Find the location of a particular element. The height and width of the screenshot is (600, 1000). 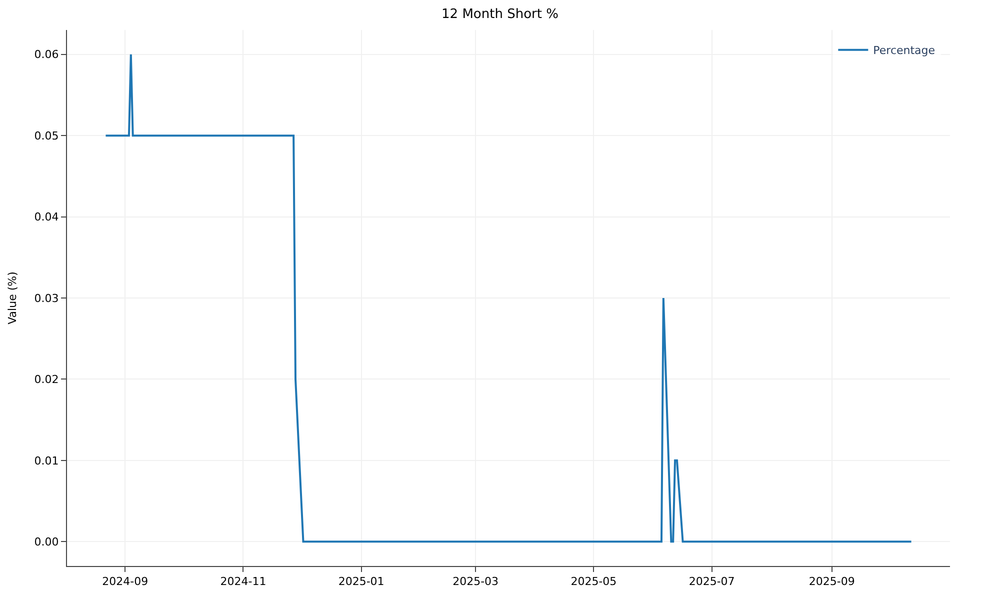

x-tick-label: 2024-09 is located at coordinates (125, 581).